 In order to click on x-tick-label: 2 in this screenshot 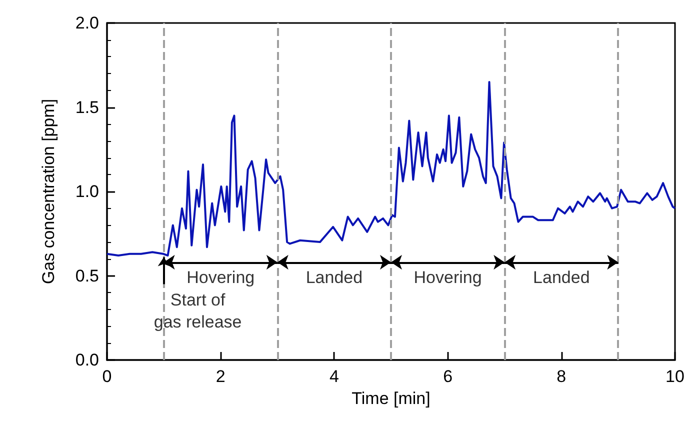, I will do `click(221, 376)`.